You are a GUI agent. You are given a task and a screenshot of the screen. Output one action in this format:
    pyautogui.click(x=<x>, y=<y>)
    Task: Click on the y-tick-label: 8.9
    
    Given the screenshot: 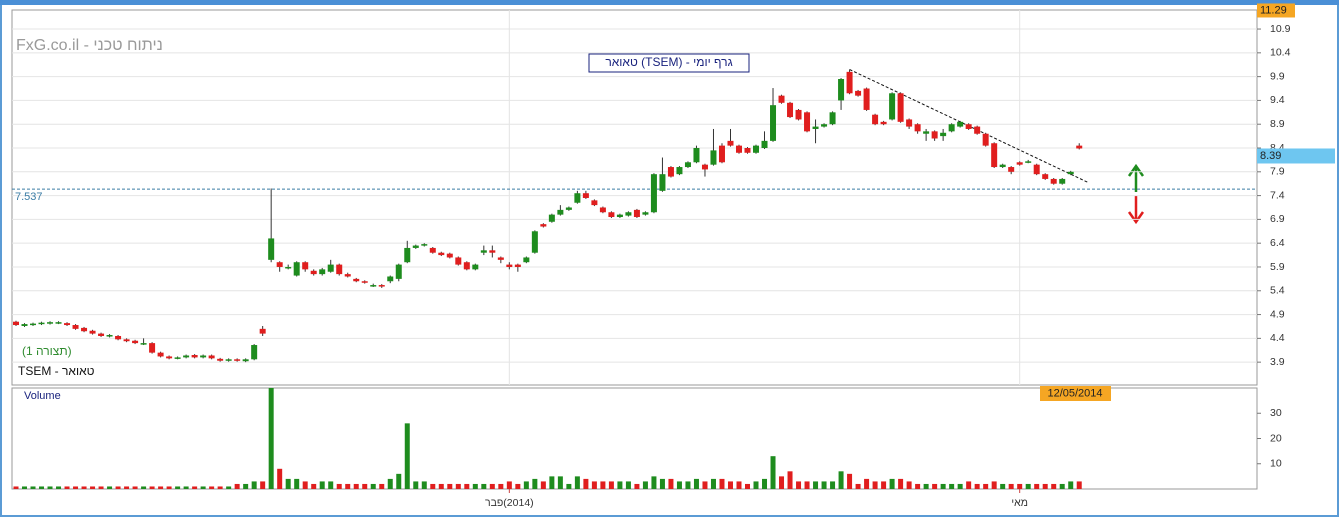 What is the action you would take?
    pyautogui.click(x=1277, y=124)
    